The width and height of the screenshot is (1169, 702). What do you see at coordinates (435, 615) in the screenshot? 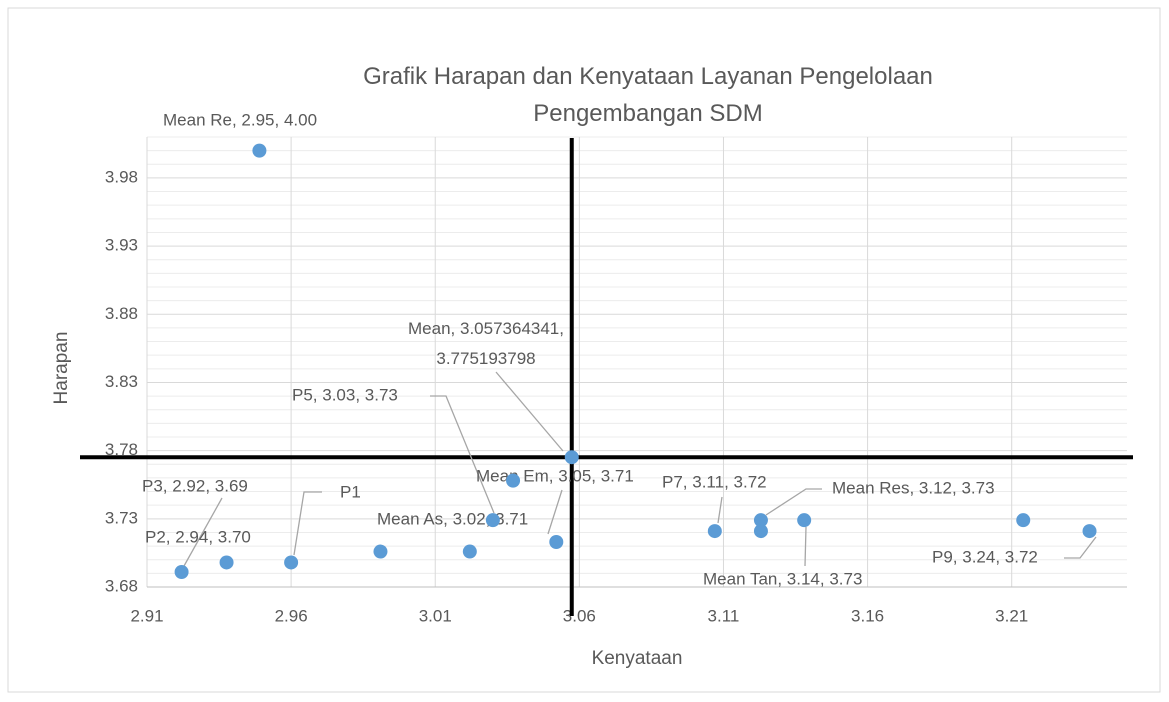
I see `x-tick-label: 3.01` at bounding box center [435, 615].